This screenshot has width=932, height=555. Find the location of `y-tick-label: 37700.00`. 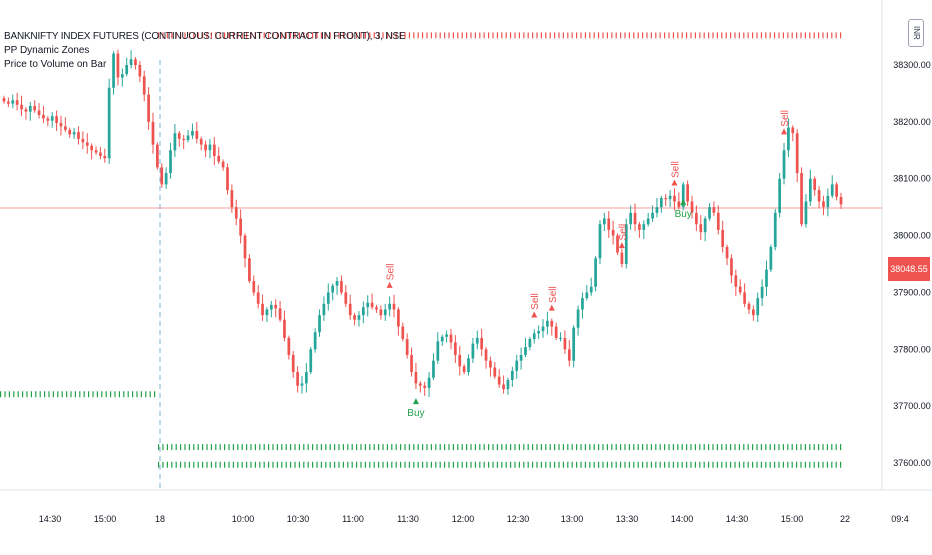

y-tick-label: 37700.00 is located at coordinates (912, 406).